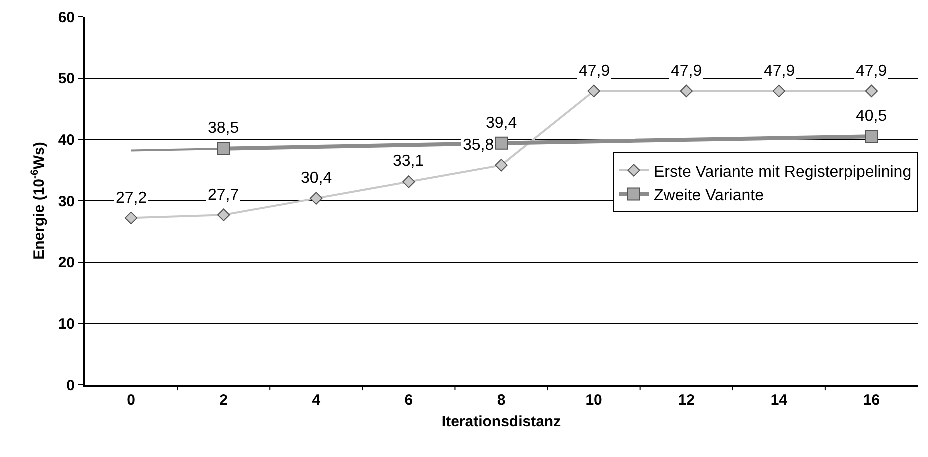 Image resolution: width=928 pixels, height=457 pixels. What do you see at coordinates (501, 400) in the screenshot?
I see `x-tick-label: 8` at bounding box center [501, 400].